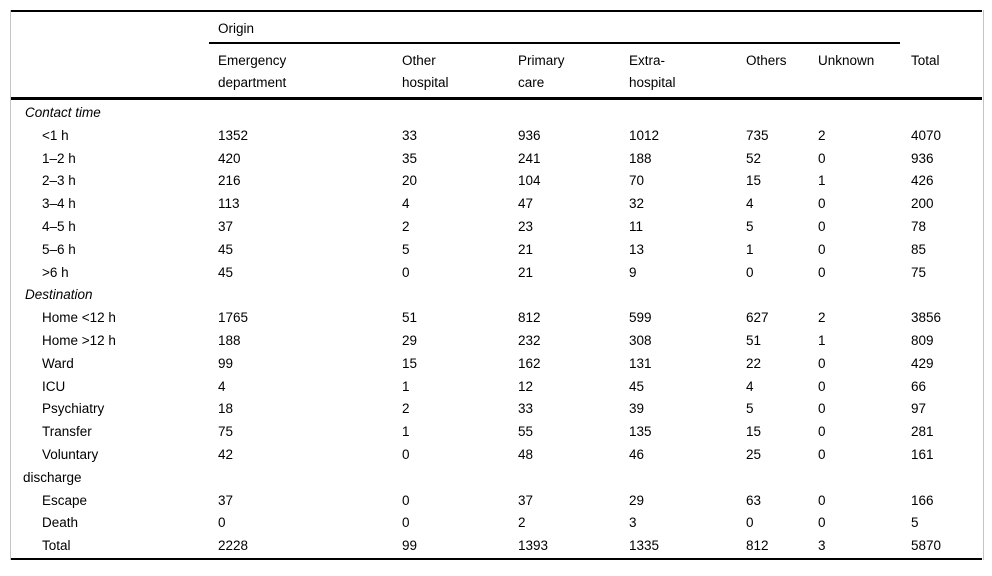  Describe the element at coordinates (59, 295) in the screenshot. I see `section-header-label: Destination` at that location.